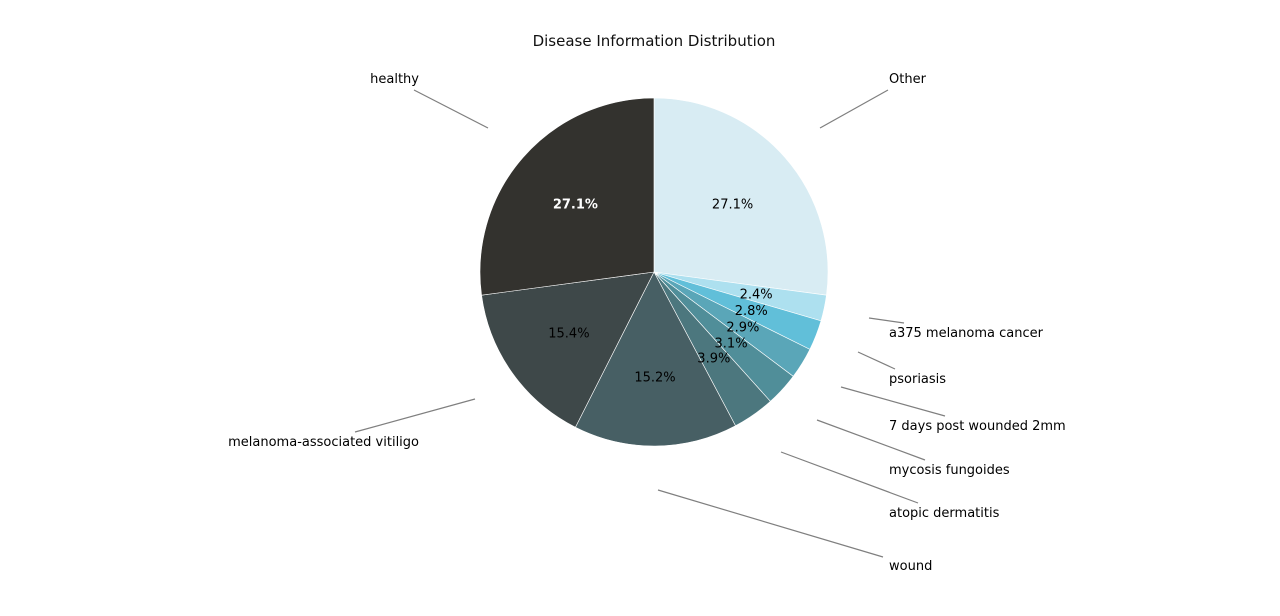 The width and height of the screenshot is (1280, 616). I want to click on category-label-6: wound, so click(910, 566).